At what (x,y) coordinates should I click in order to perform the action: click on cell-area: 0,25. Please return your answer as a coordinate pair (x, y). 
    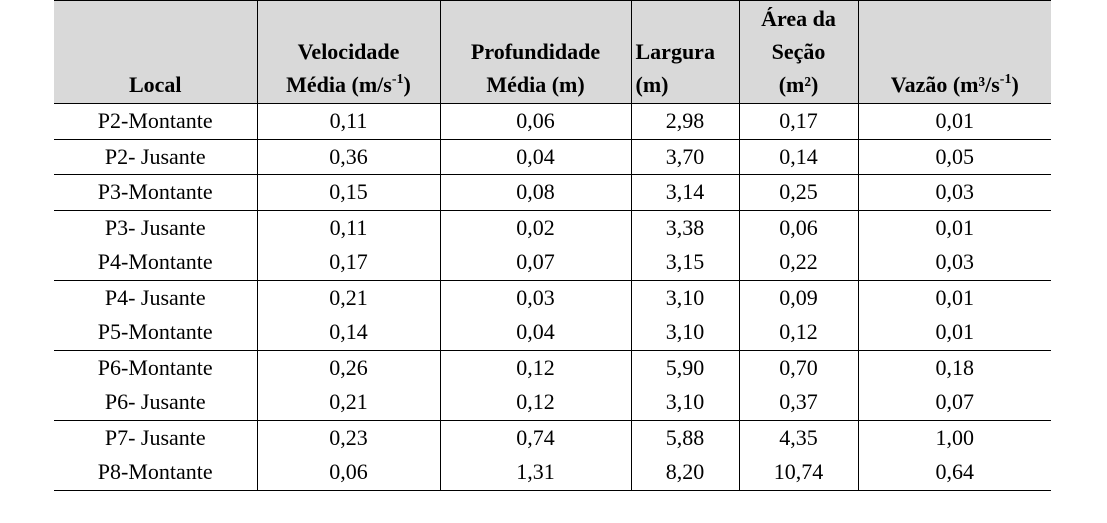
    Looking at the image, I should click on (798, 192).